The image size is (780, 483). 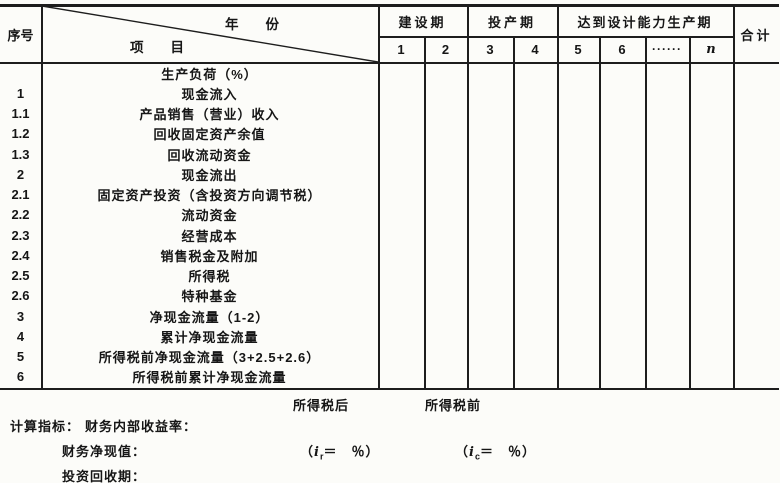 I want to click on row-item-label: 特种基金, so click(x=209, y=297).